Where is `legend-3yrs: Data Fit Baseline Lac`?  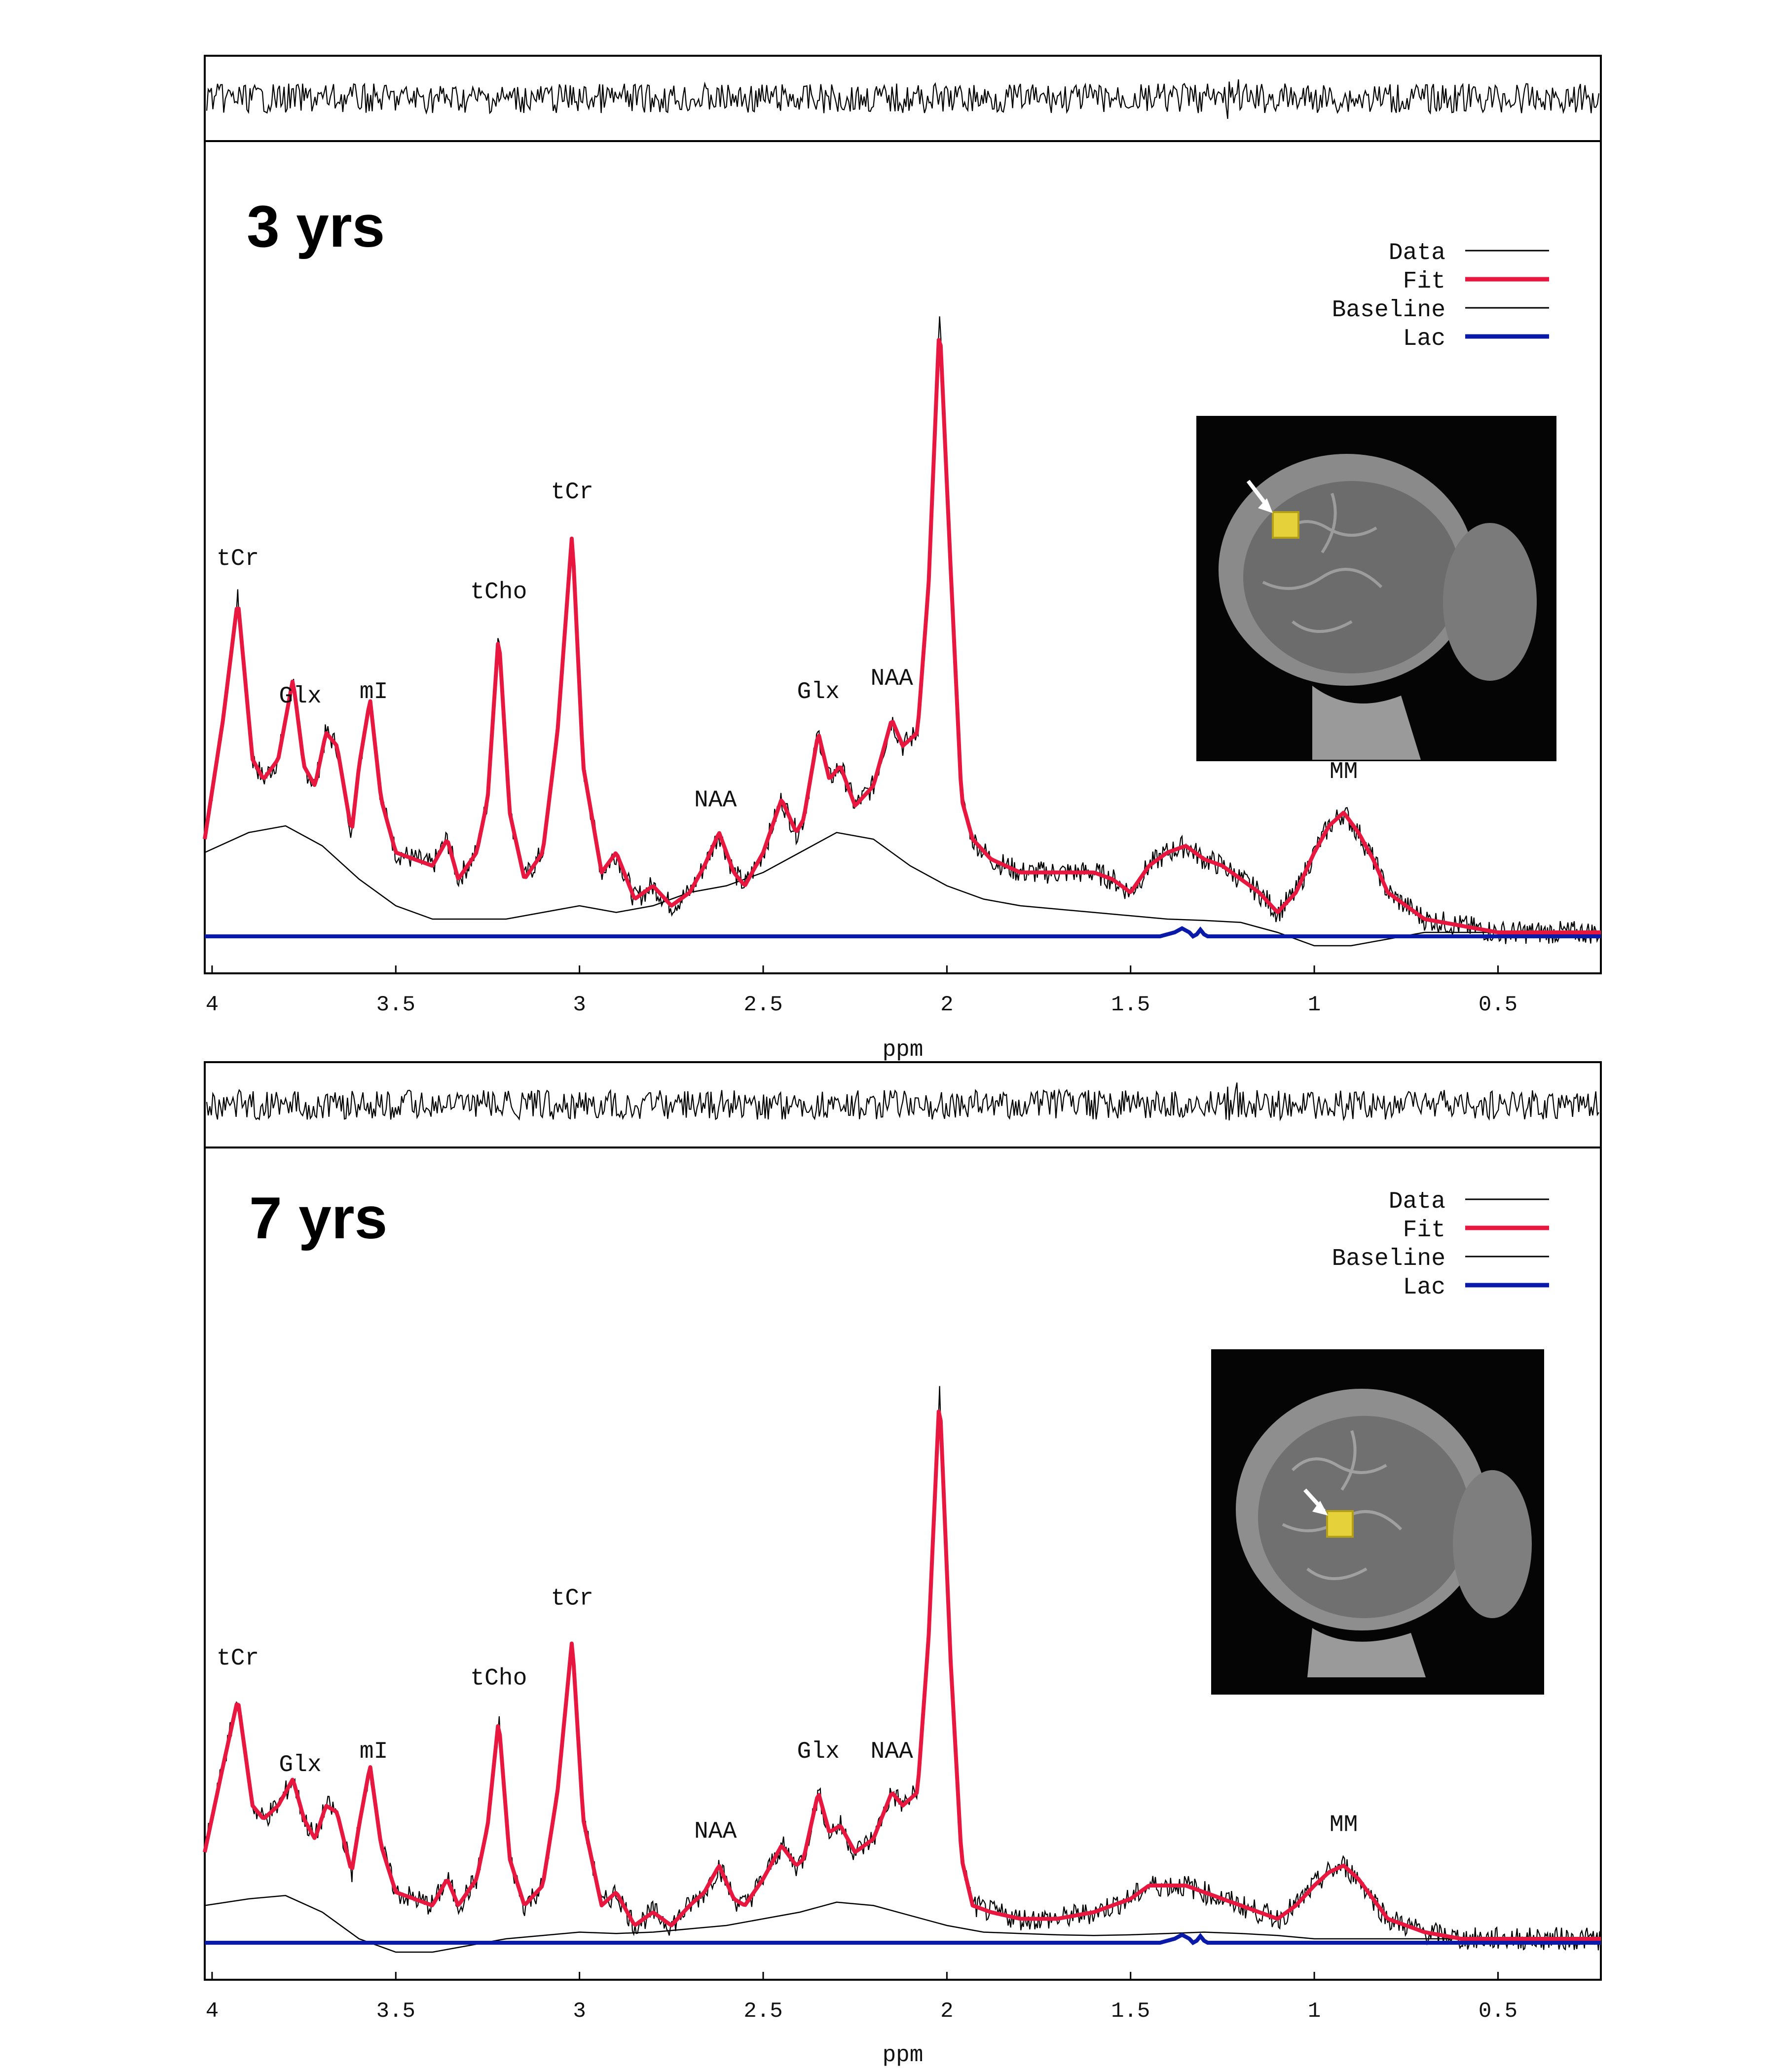
legend-3yrs: Data Fit Baseline Lac is located at coordinates (1440, 296).